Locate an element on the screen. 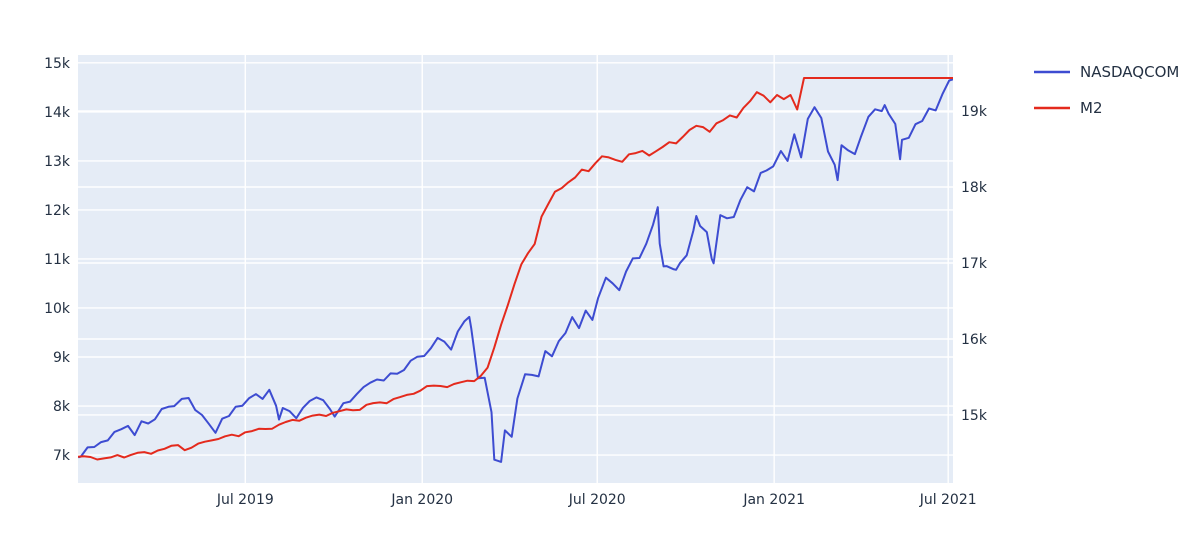 Image resolution: width=1200 pixels, height=555 pixels. y-left-tick-label: 10k is located at coordinates (57, 309).